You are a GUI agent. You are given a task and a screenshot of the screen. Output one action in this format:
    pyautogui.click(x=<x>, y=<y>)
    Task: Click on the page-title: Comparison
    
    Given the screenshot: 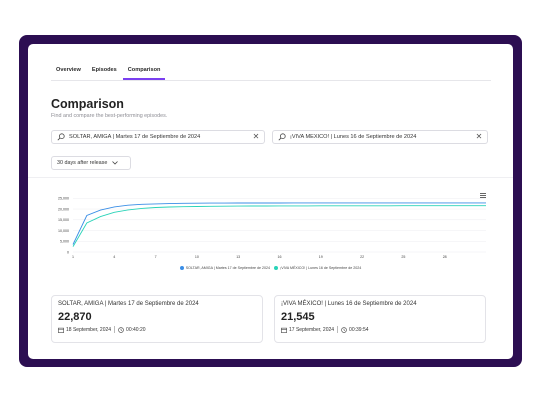 What is the action you would take?
    pyautogui.click(x=87, y=104)
    